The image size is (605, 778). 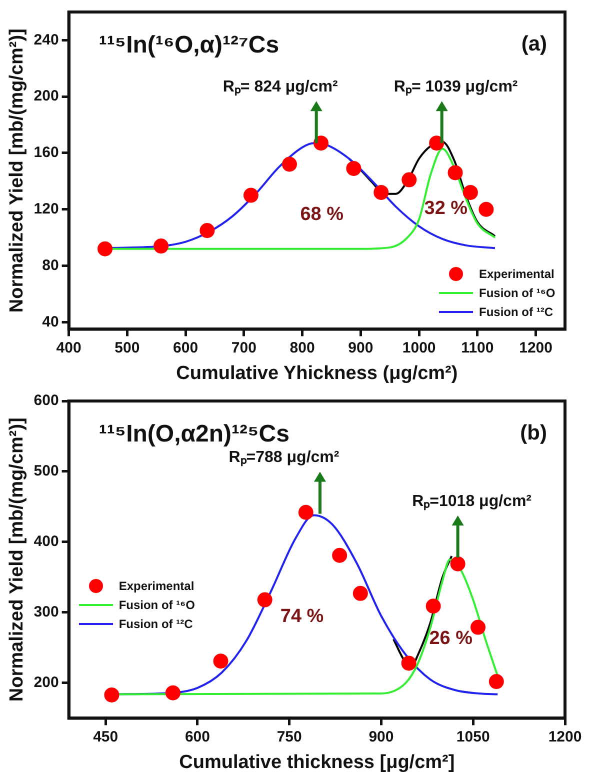 What do you see at coordinates (302, 616) in the screenshot?
I see `annotation: 74 %` at bounding box center [302, 616].